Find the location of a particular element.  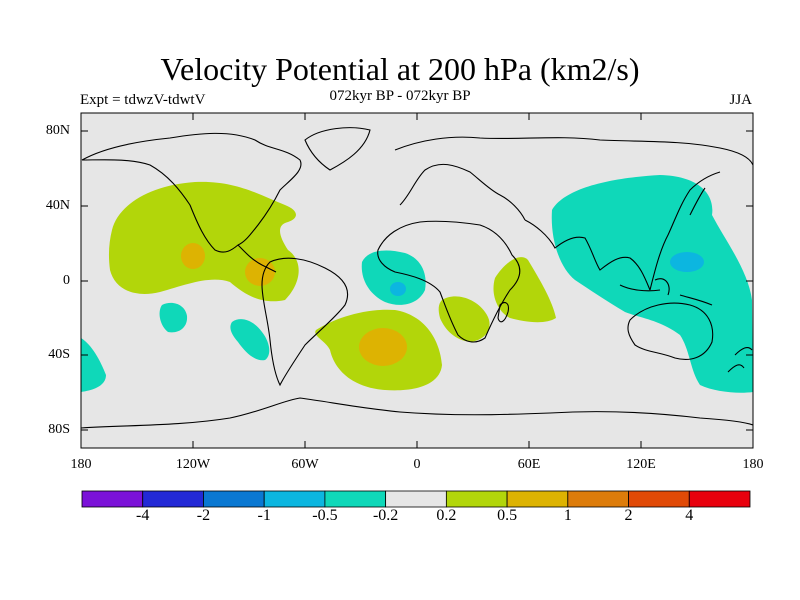

negative-peak-west-pacific is located at coordinates (687, 262).